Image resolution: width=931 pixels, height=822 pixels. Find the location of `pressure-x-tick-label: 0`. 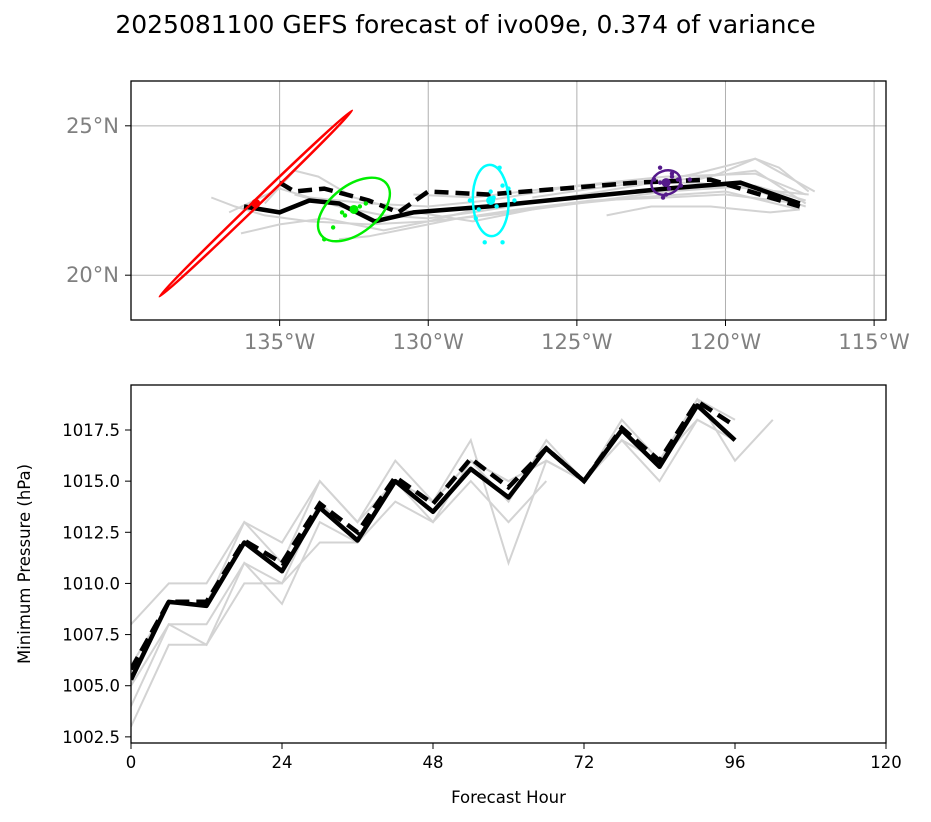

pressure-x-tick-label: 0 is located at coordinates (131, 762).